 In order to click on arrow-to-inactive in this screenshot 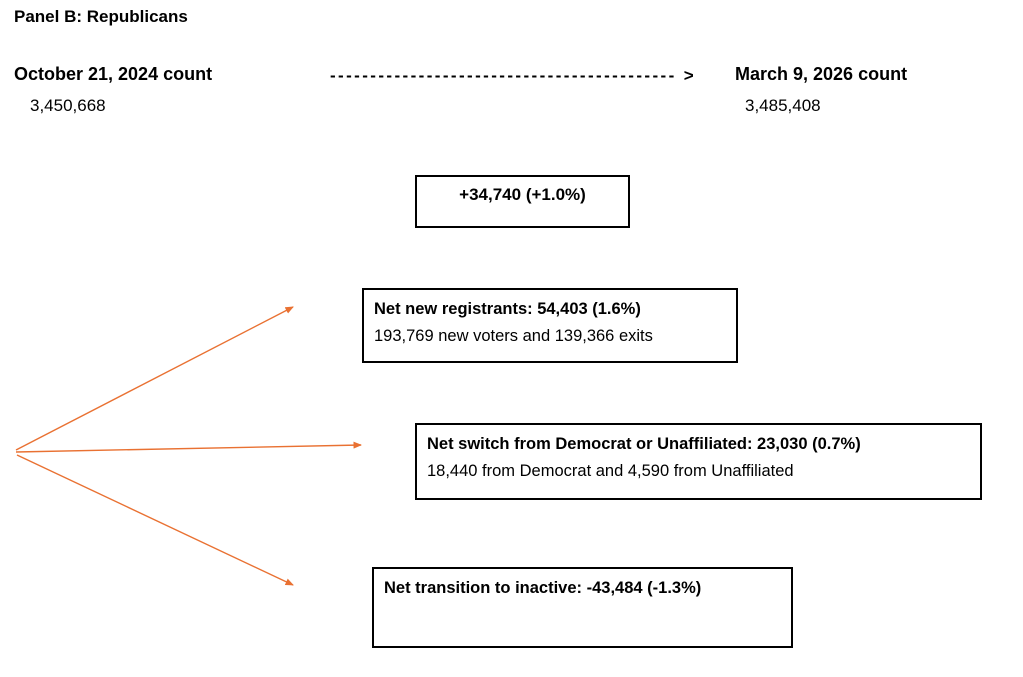, I will do `click(155, 520)`.